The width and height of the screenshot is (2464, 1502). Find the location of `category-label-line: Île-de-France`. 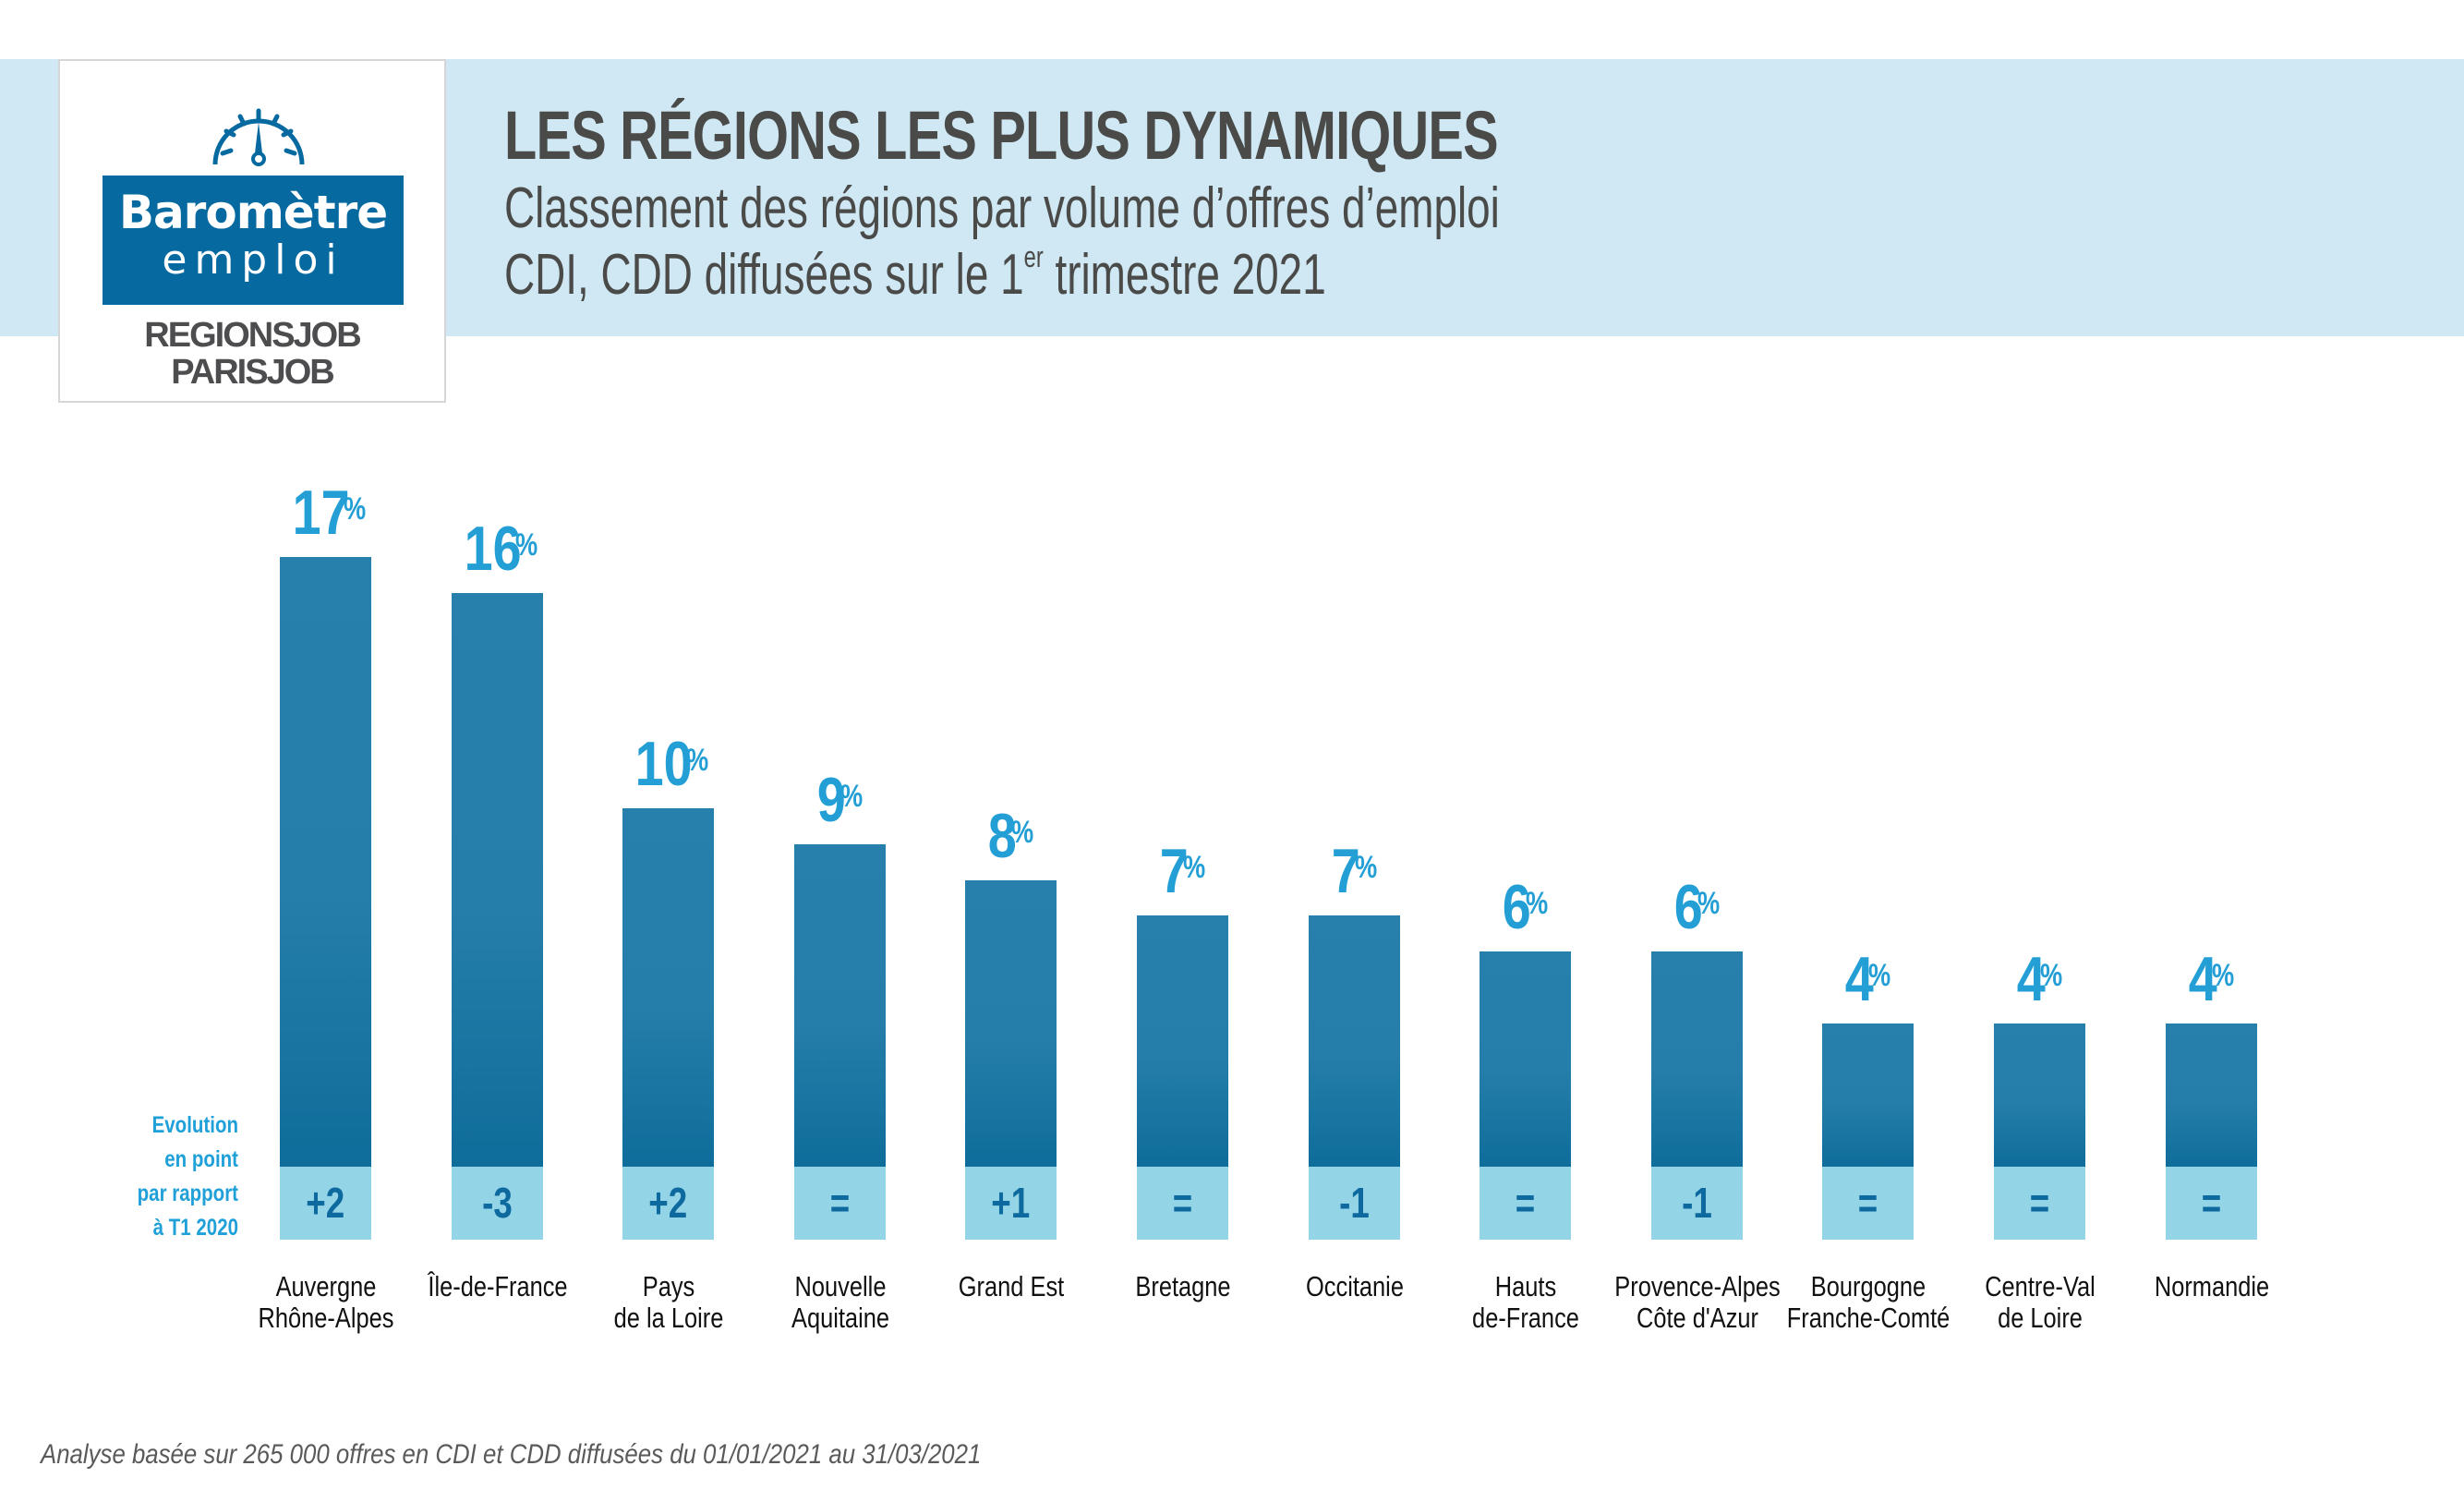

category-label-line: Île-de-France is located at coordinates (498, 1286).